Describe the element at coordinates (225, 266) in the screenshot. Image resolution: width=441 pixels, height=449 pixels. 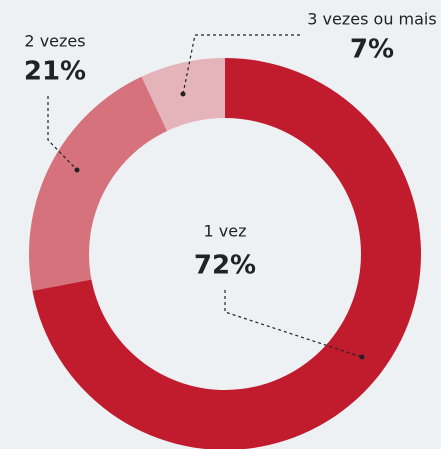
I see `value-label: 72%` at that location.